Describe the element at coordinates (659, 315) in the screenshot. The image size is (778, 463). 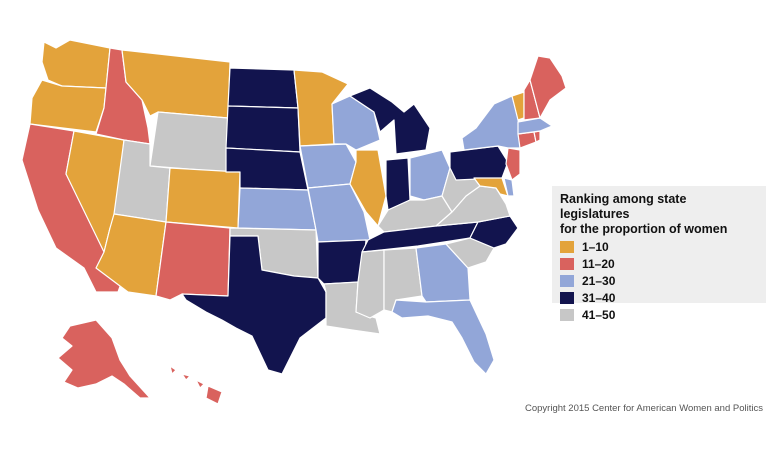
I see `legend-item: 41–50` at that location.